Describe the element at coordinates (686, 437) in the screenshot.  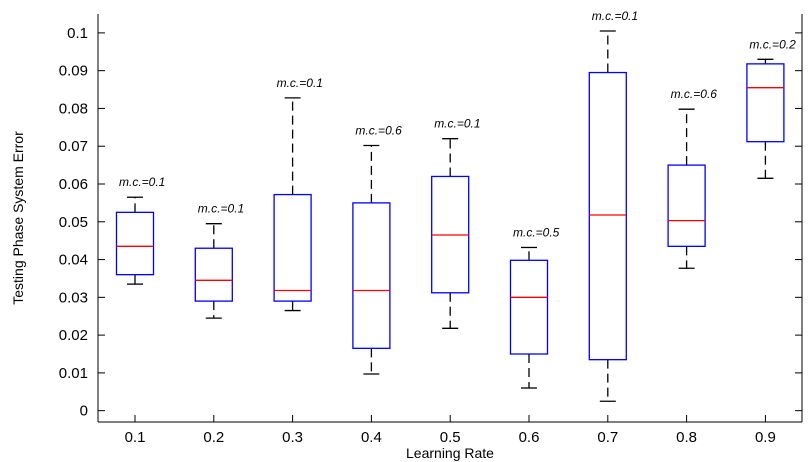
I see `x-tick-label: 0.8` at that location.